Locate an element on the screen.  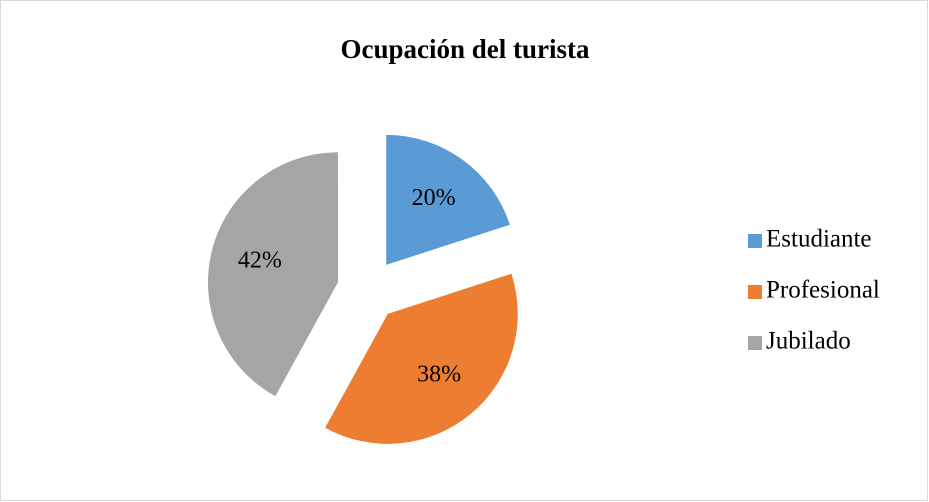
legend-label: Profesional is located at coordinates (823, 290).